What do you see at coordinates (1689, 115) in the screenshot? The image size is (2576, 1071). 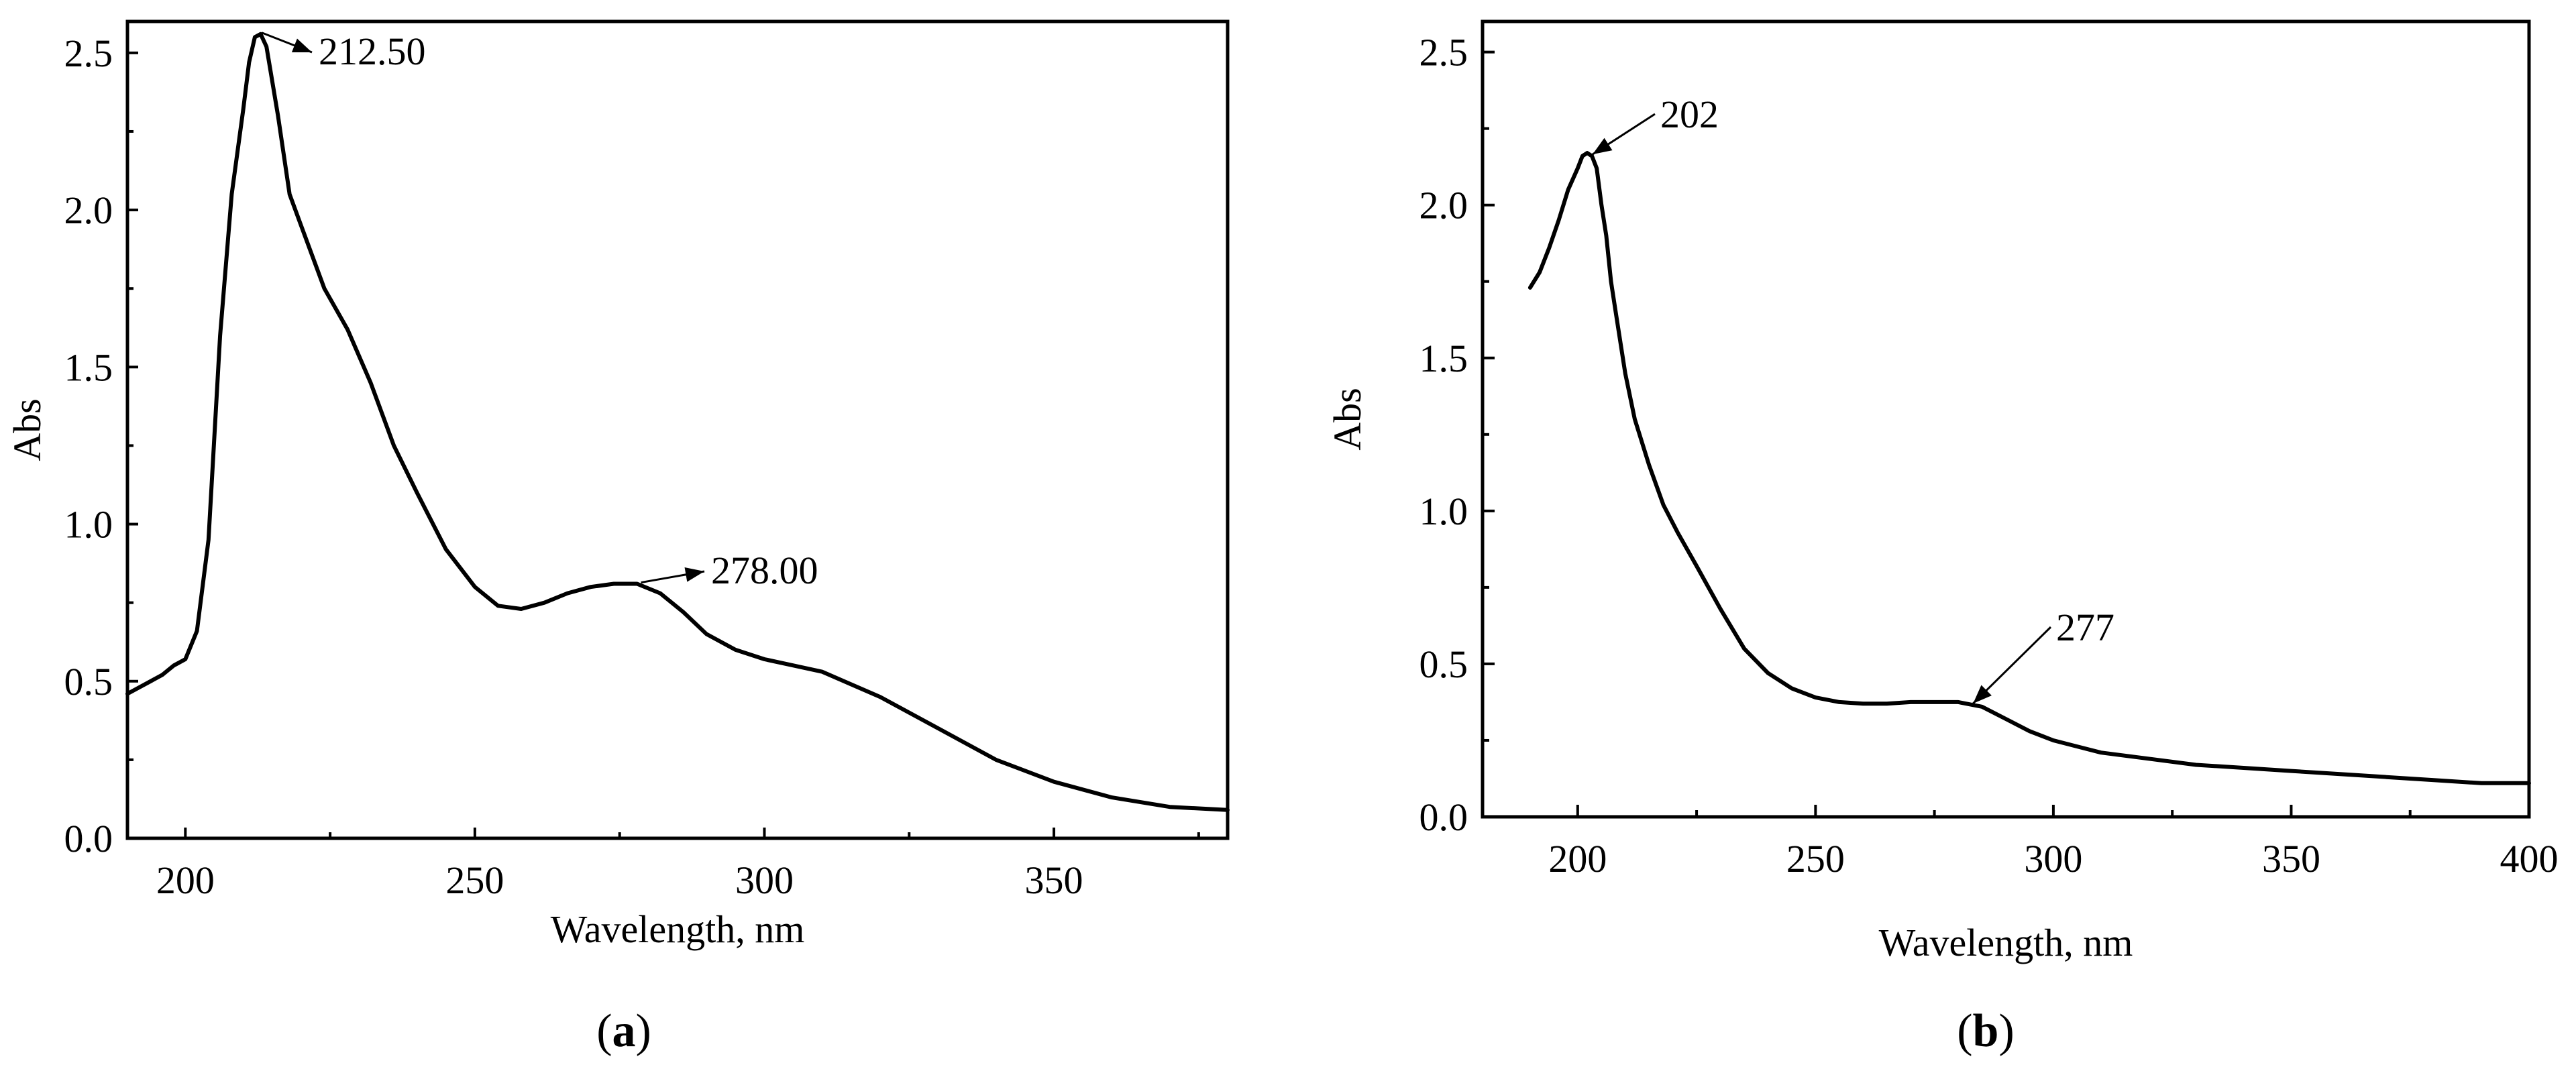 I see `peak-annotation-label: 202` at bounding box center [1689, 115].